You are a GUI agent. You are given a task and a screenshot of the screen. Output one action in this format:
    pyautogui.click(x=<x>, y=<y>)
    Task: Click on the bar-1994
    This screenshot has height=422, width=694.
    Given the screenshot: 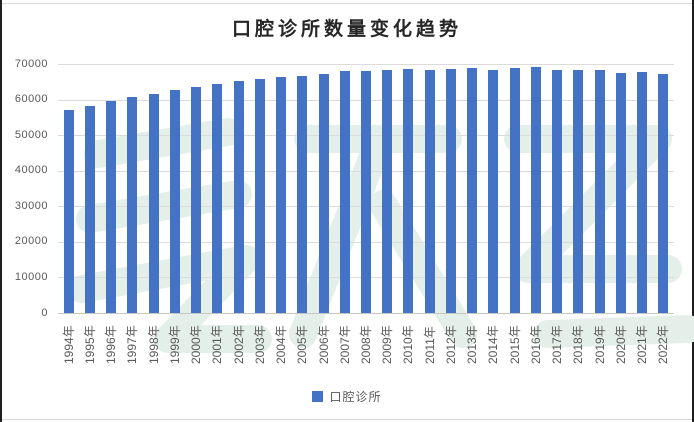 What is the action you would take?
    pyautogui.click(x=68, y=211)
    